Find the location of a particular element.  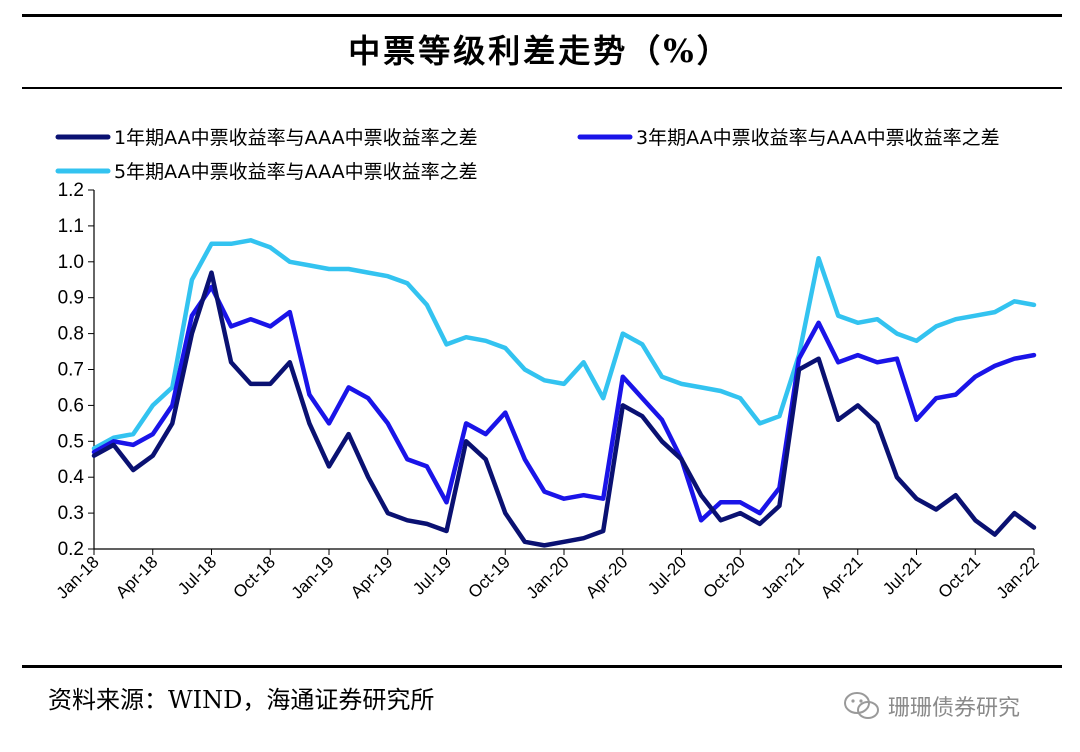

x-tick-label: Apr-20 is located at coordinates (607, 577).